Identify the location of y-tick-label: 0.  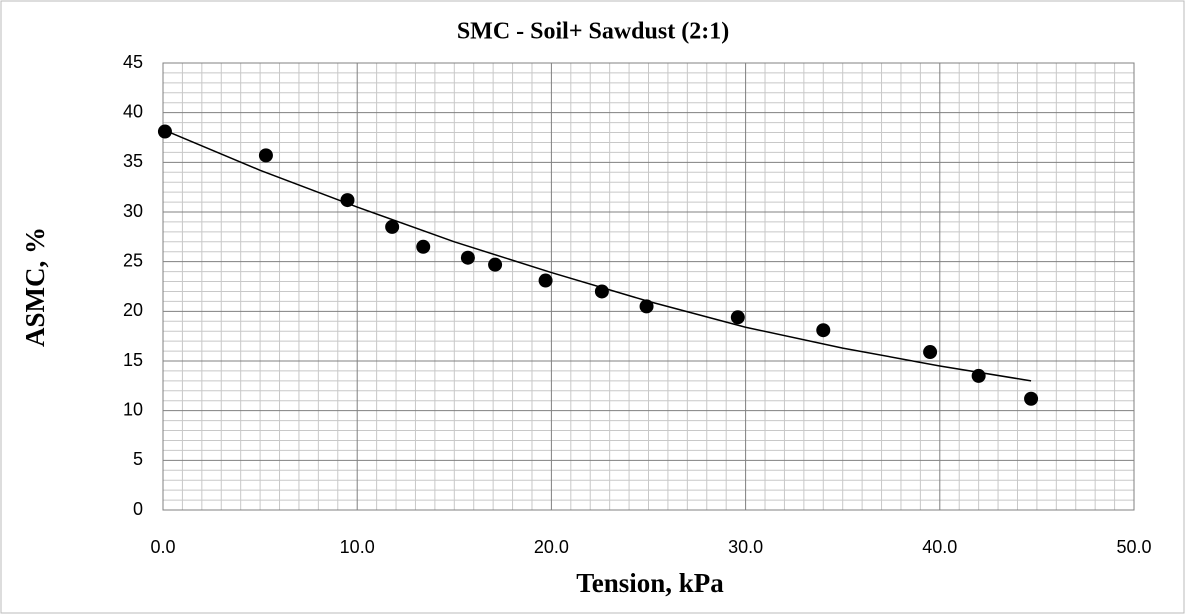
(138, 509).